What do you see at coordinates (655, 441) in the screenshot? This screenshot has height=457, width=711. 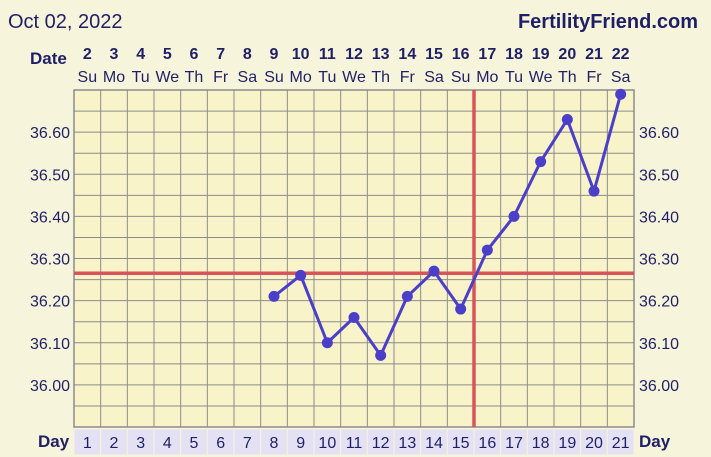 I see `day-row-label-right: Day` at bounding box center [655, 441].